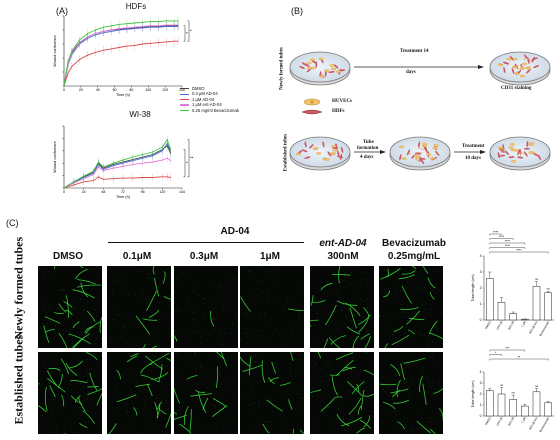 Image resolution: width=560 pixels, height=440 pixels. Describe the element at coordinates (162, 192) in the screenshot. I see `x-tick-label: 120` at that location.